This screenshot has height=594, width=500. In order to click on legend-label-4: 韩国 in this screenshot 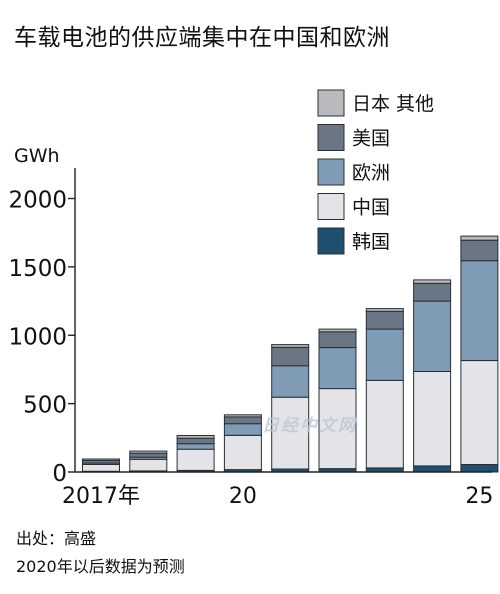, I will do `click(371, 242)`.